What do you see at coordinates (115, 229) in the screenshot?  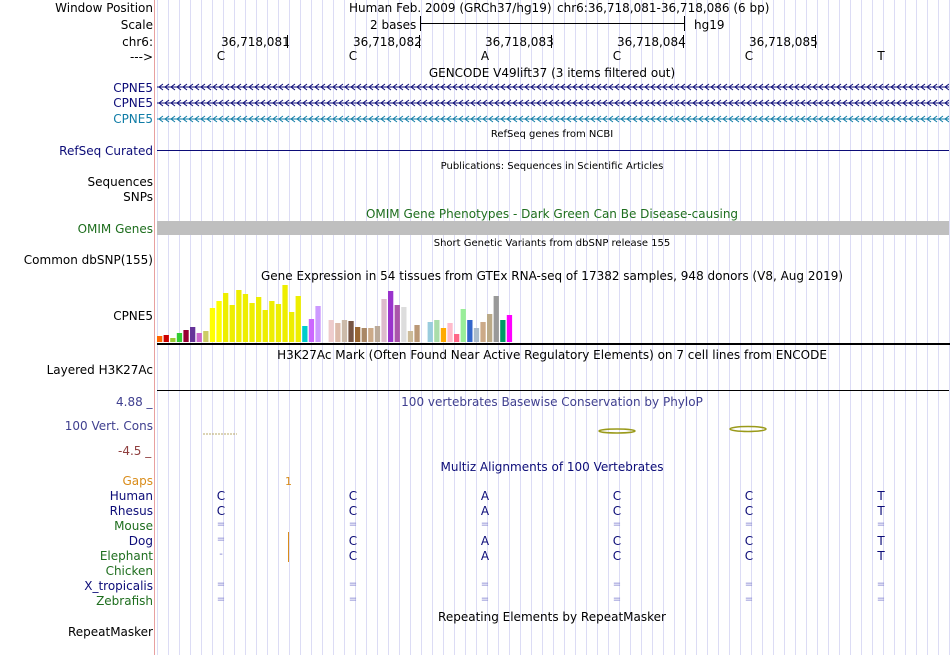 I see `omim-label: OMIM Genes` at bounding box center [115, 229].